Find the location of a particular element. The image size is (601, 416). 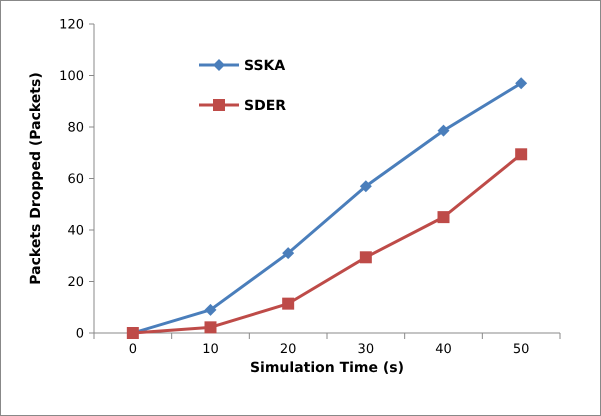

y-tick-label: 100 is located at coordinates (71, 76).